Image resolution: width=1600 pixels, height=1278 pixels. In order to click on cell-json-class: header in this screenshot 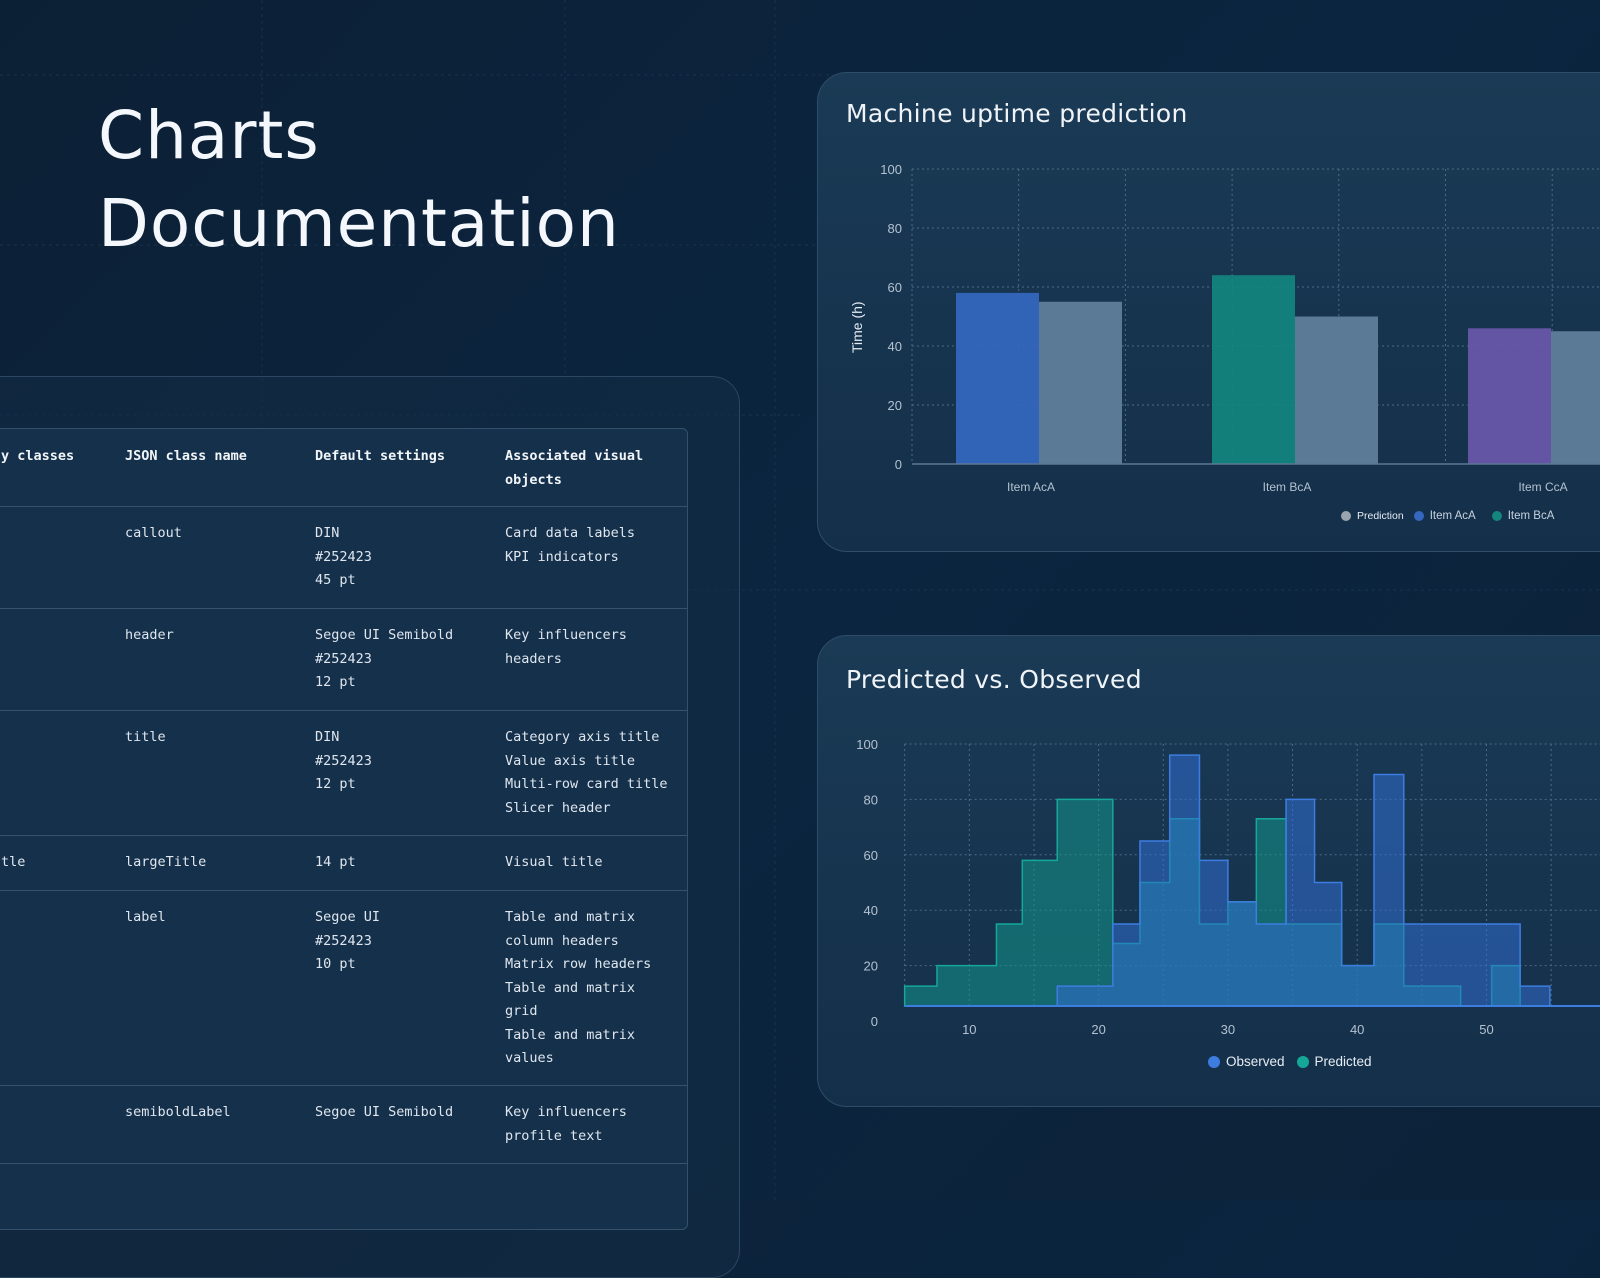, I will do `click(149, 635)`.